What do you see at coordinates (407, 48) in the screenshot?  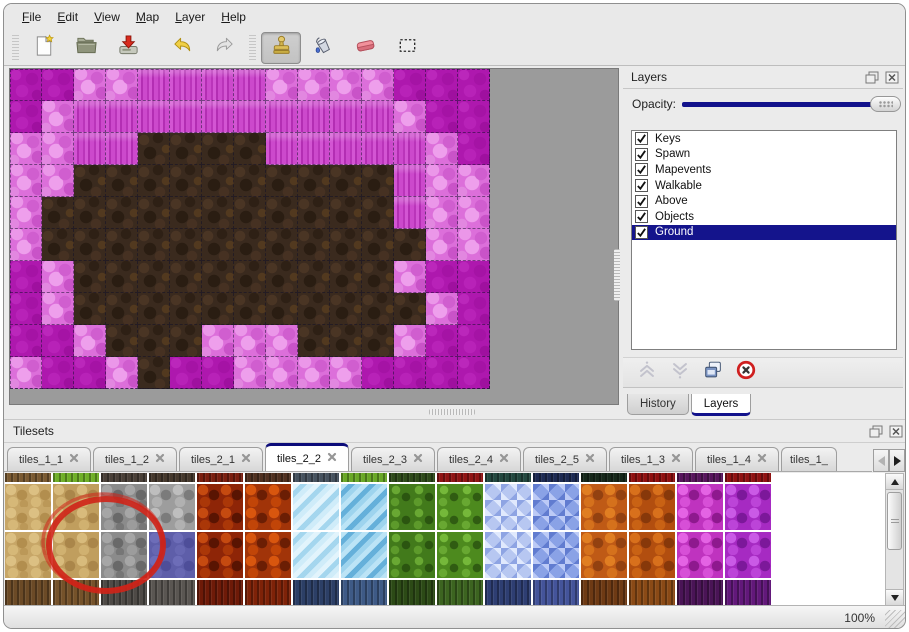 I see `select-tool-button` at bounding box center [407, 48].